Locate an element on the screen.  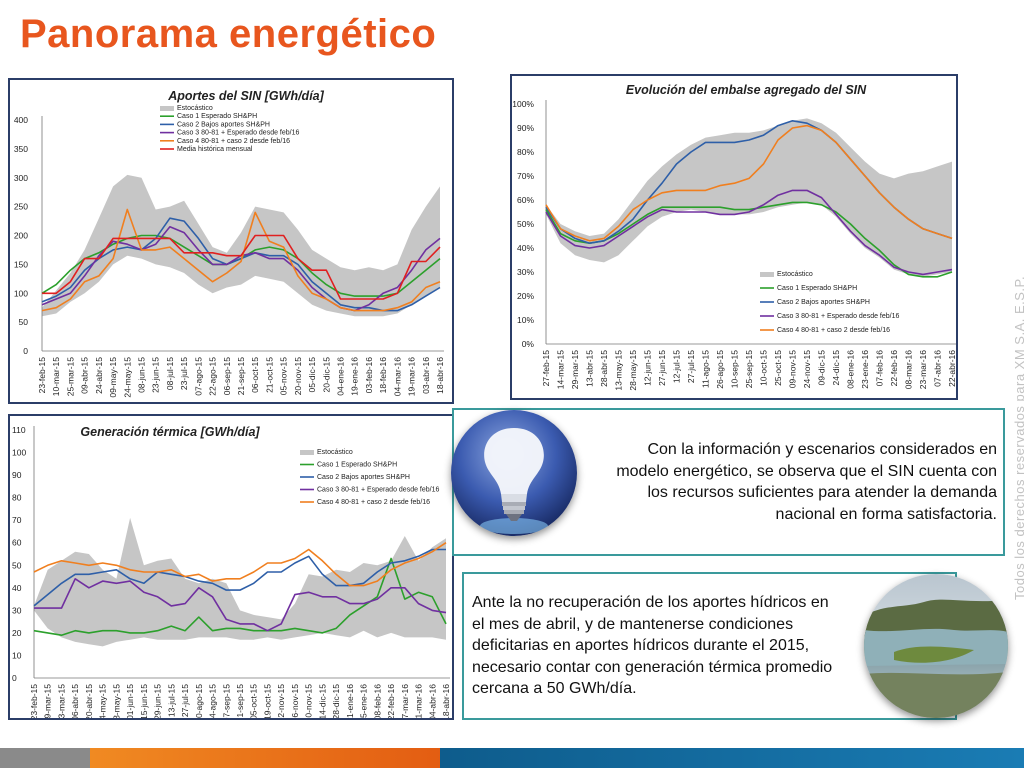
x-tick-label: 11-ene-16 is located at coordinates (350, 701).